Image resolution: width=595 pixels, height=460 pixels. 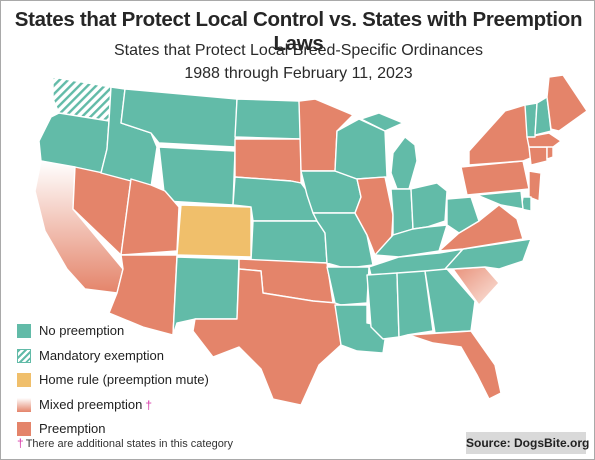 What do you see at coordinates (348, 286) in the screenshot?
I see `state-arkansas` at bounding box center [348, 286].